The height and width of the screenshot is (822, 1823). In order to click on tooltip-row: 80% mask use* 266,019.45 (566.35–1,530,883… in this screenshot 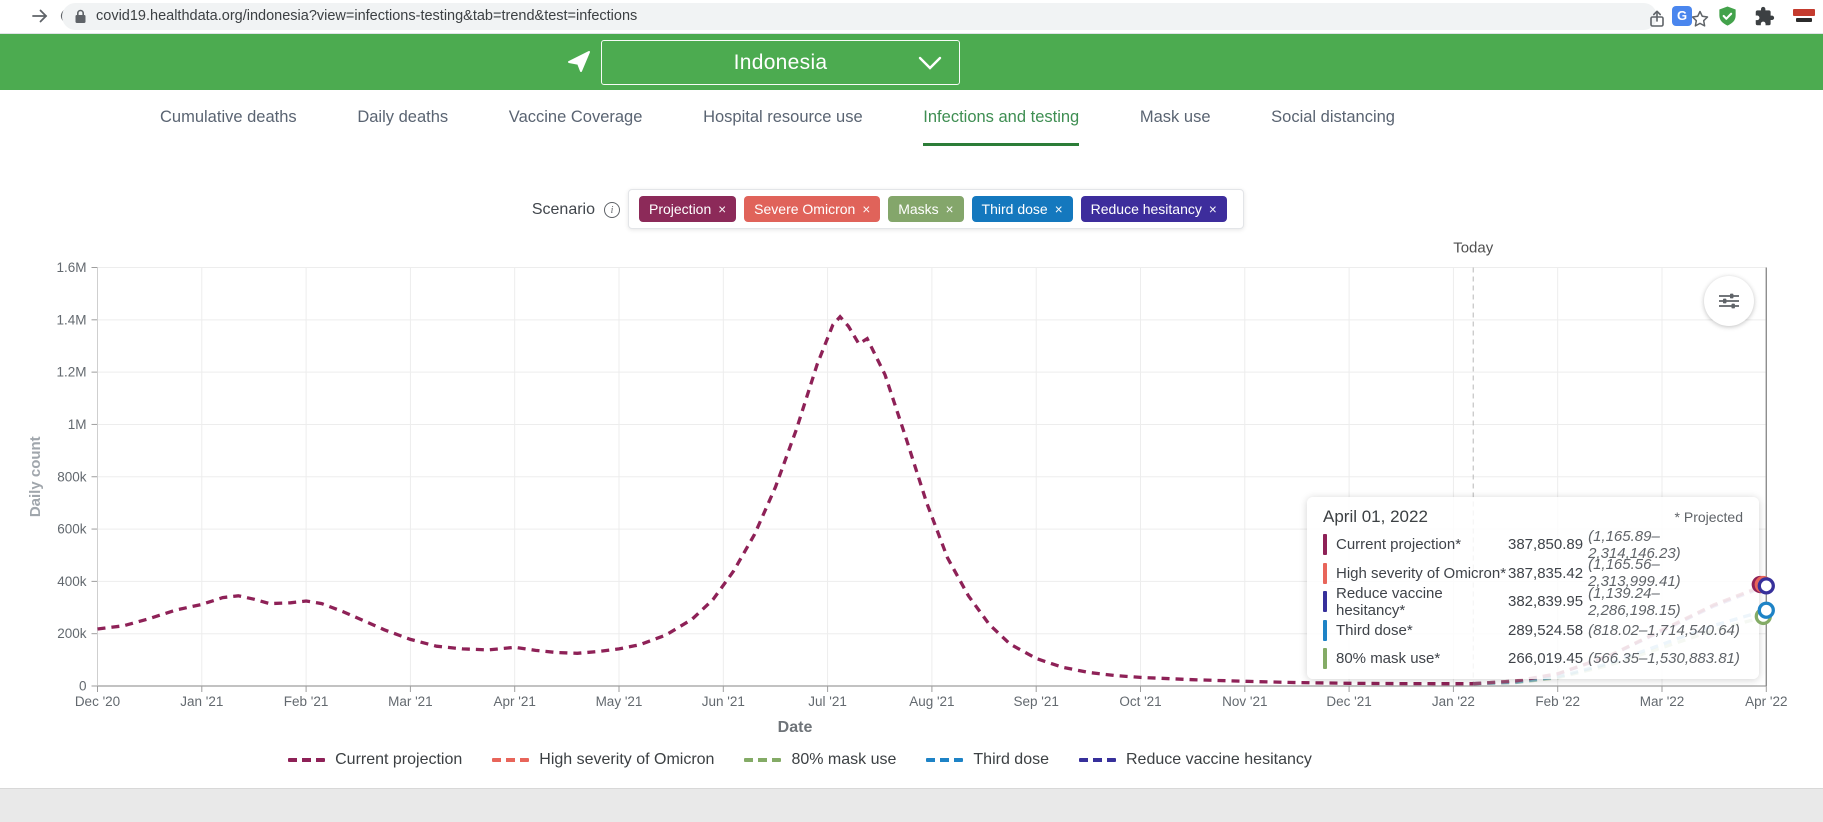, I will do `click(1533, 659)`.